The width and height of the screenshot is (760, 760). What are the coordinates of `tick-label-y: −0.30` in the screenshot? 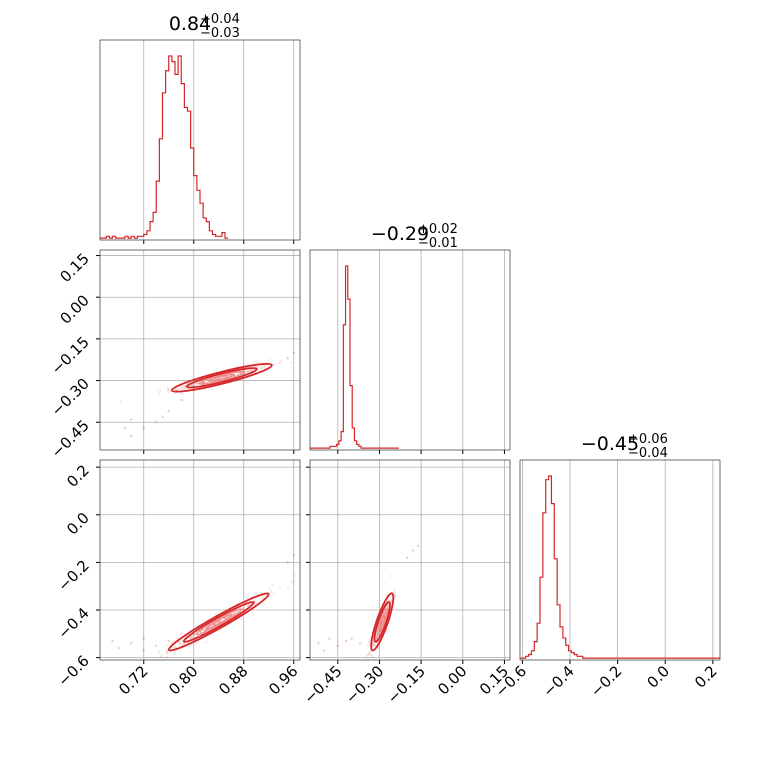 It's located at (70, 397).